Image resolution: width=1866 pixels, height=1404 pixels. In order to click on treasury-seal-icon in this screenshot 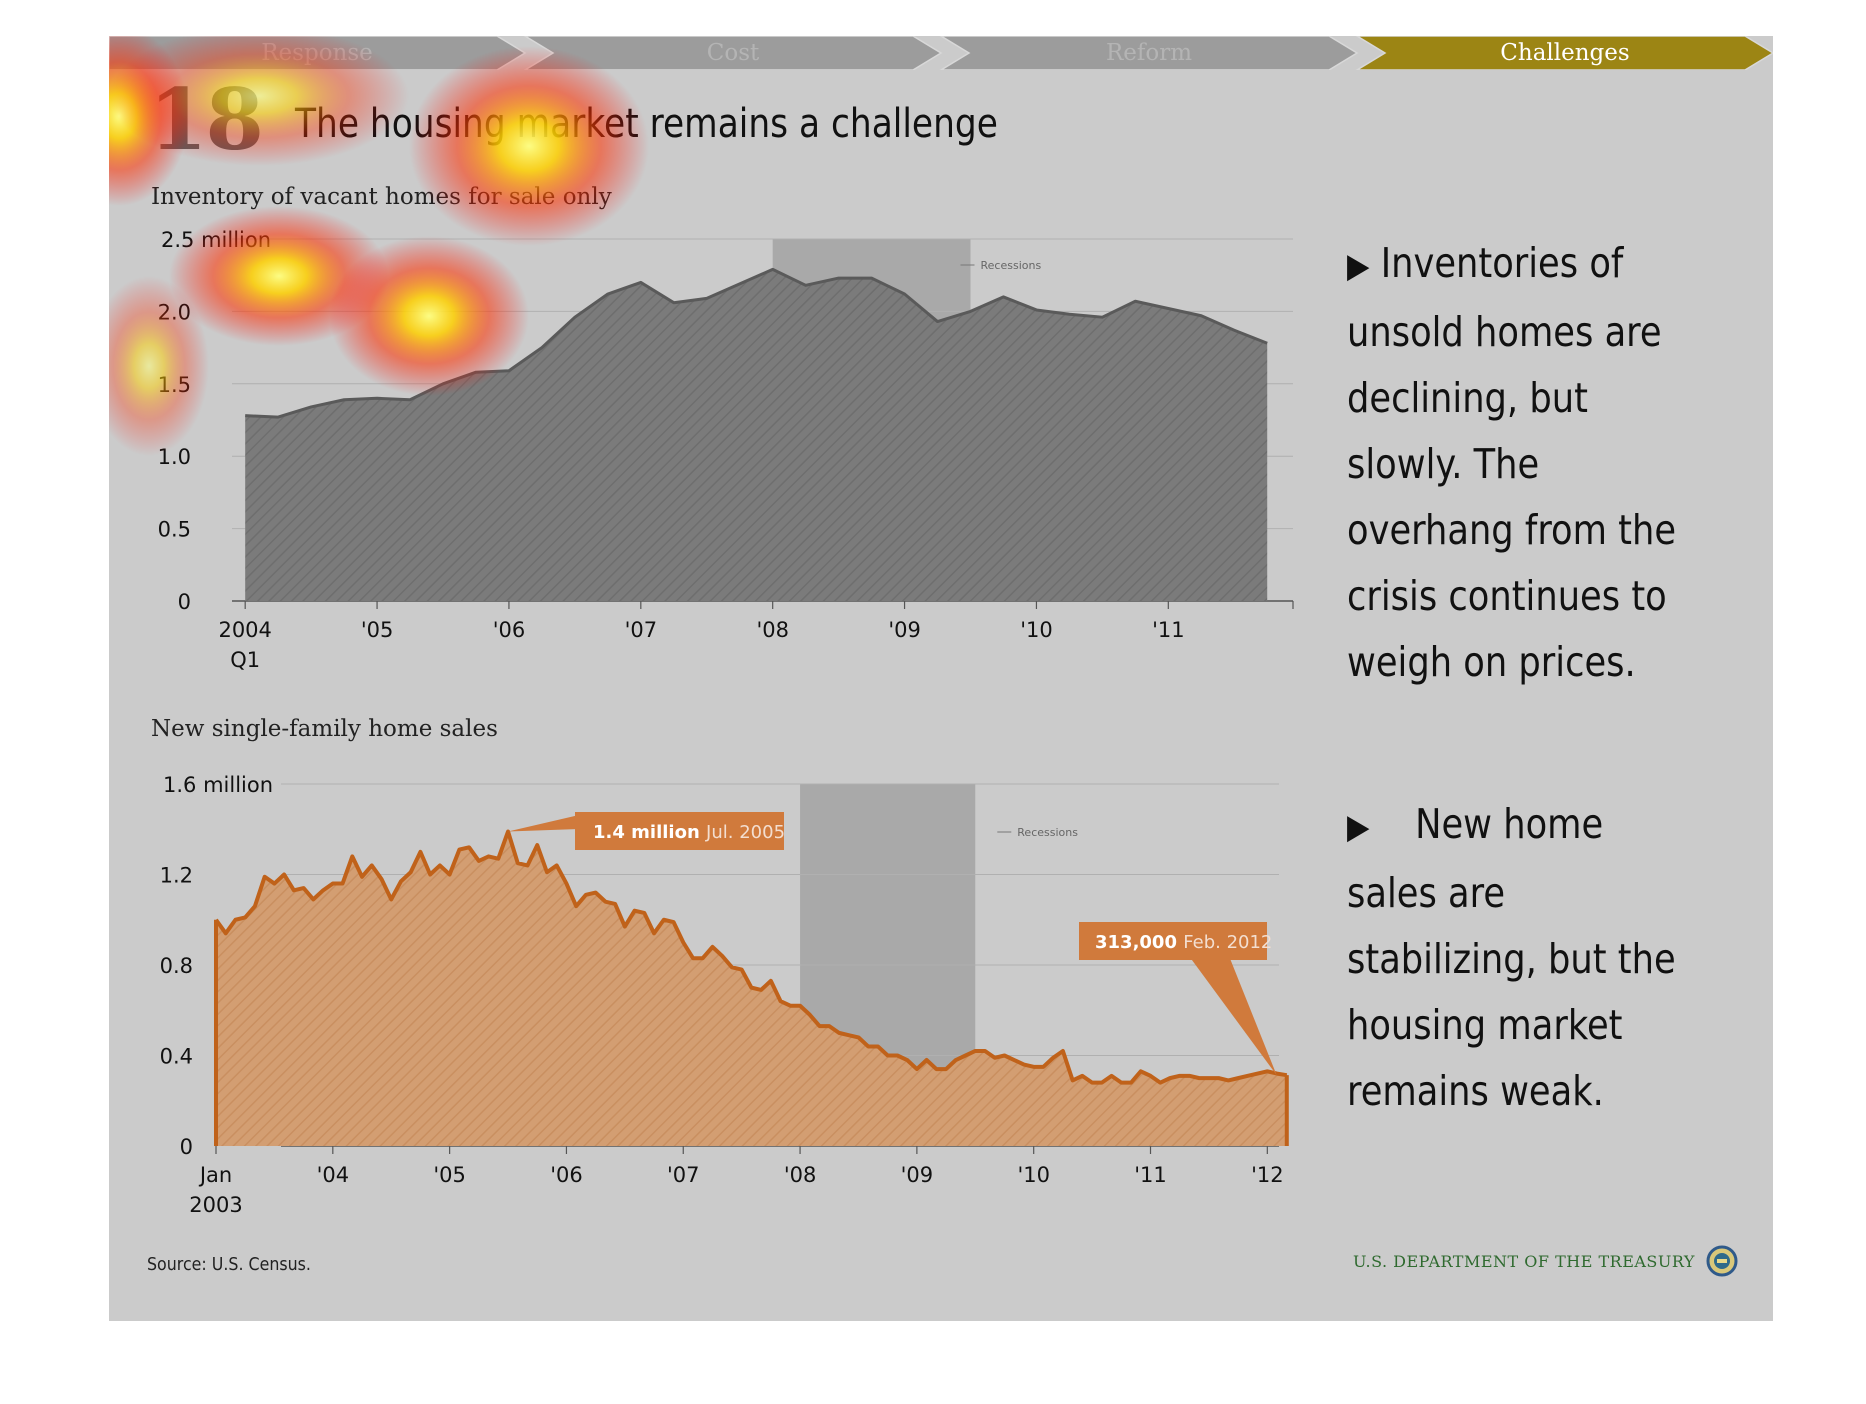, I will do `click(1722, 1261)`.